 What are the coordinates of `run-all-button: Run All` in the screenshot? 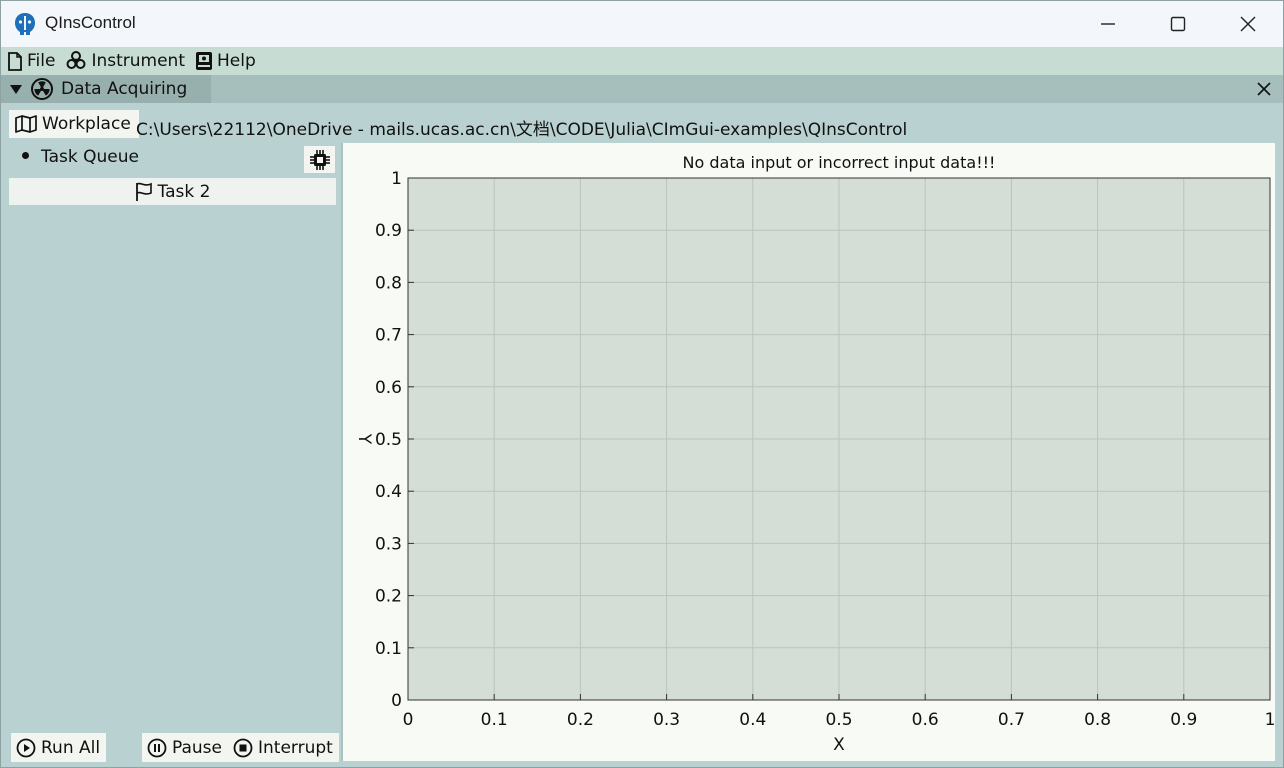 It's located at (59, 747).